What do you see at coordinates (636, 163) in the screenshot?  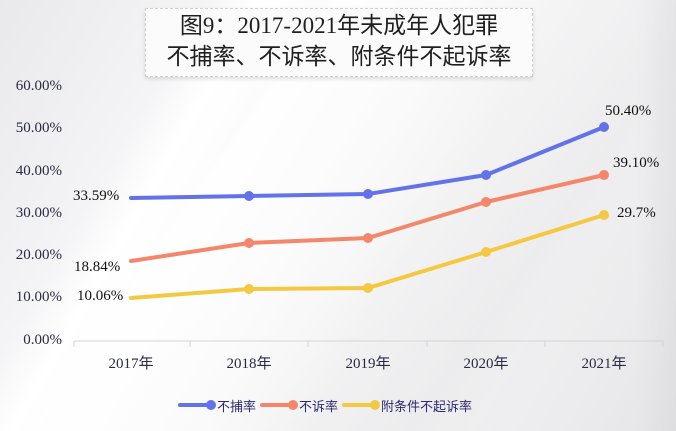 I see `data-label-no-prosecution-2021: 39.10%` at bounding box center [636, 163].